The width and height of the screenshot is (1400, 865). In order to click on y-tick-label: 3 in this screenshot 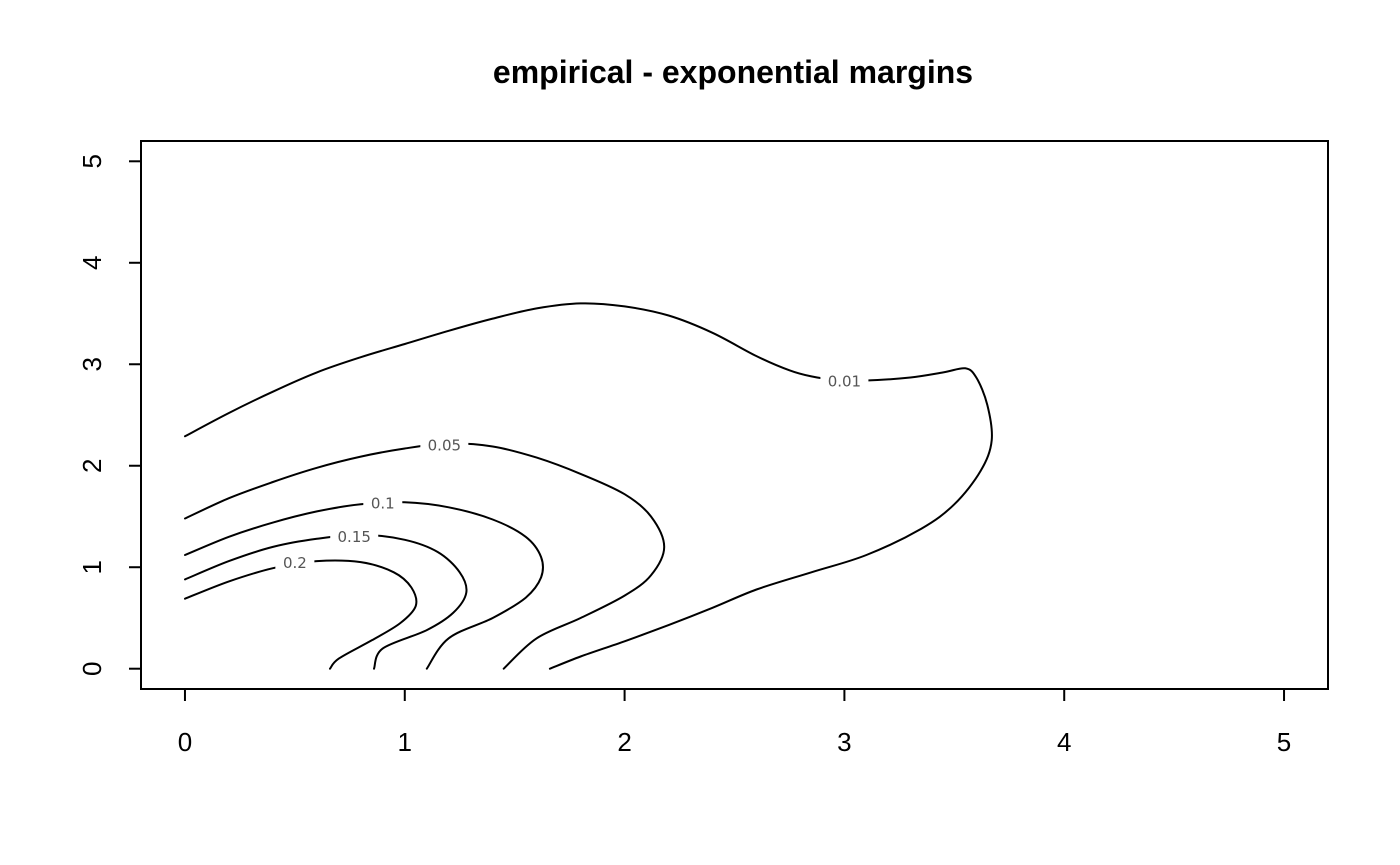, I will do `click(92, 364)`.